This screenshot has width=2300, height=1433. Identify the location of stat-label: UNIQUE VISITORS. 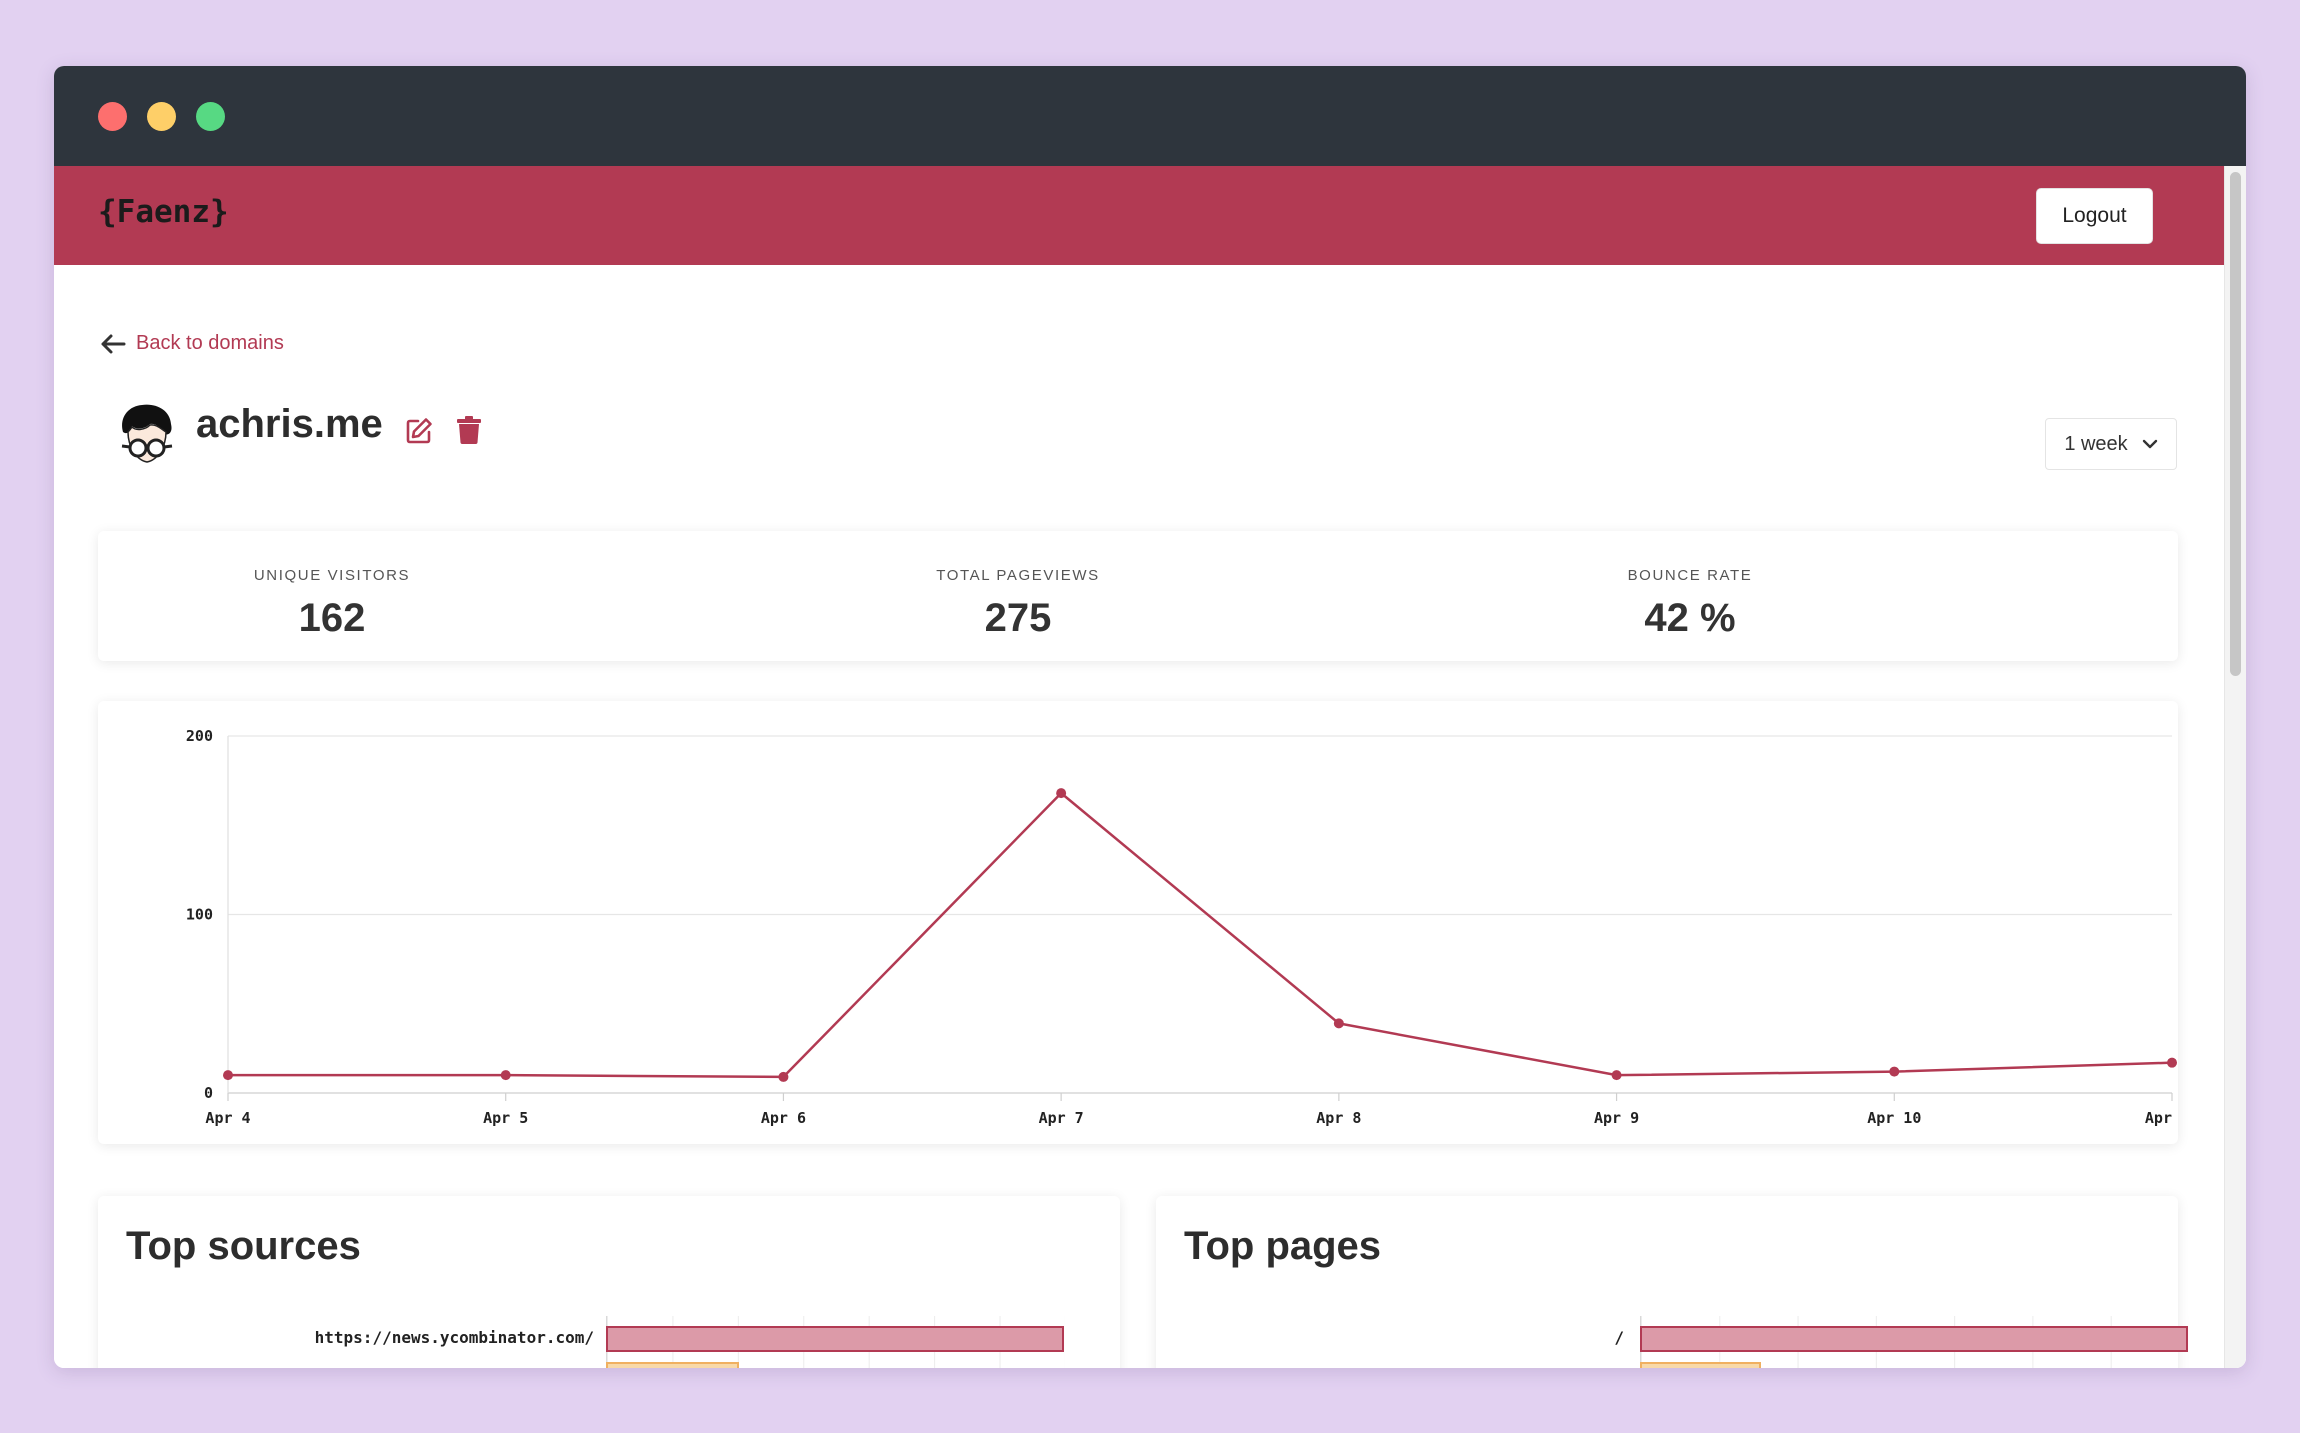
(332, 575).